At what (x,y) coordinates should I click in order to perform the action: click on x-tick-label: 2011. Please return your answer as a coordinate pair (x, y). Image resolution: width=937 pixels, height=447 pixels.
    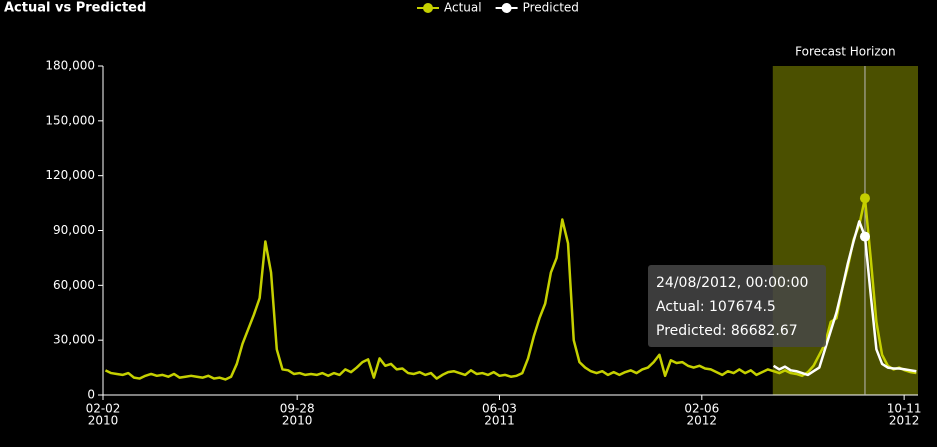
    Looking at the image, I should click on (499, 421).